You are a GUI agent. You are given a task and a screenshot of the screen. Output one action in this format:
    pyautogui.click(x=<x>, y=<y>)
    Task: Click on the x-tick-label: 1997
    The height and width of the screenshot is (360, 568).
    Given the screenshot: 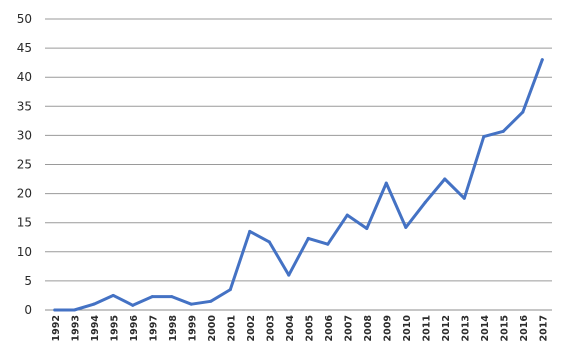 What is the action you would take?
    pyautogui.click(x=153, y=328)
    